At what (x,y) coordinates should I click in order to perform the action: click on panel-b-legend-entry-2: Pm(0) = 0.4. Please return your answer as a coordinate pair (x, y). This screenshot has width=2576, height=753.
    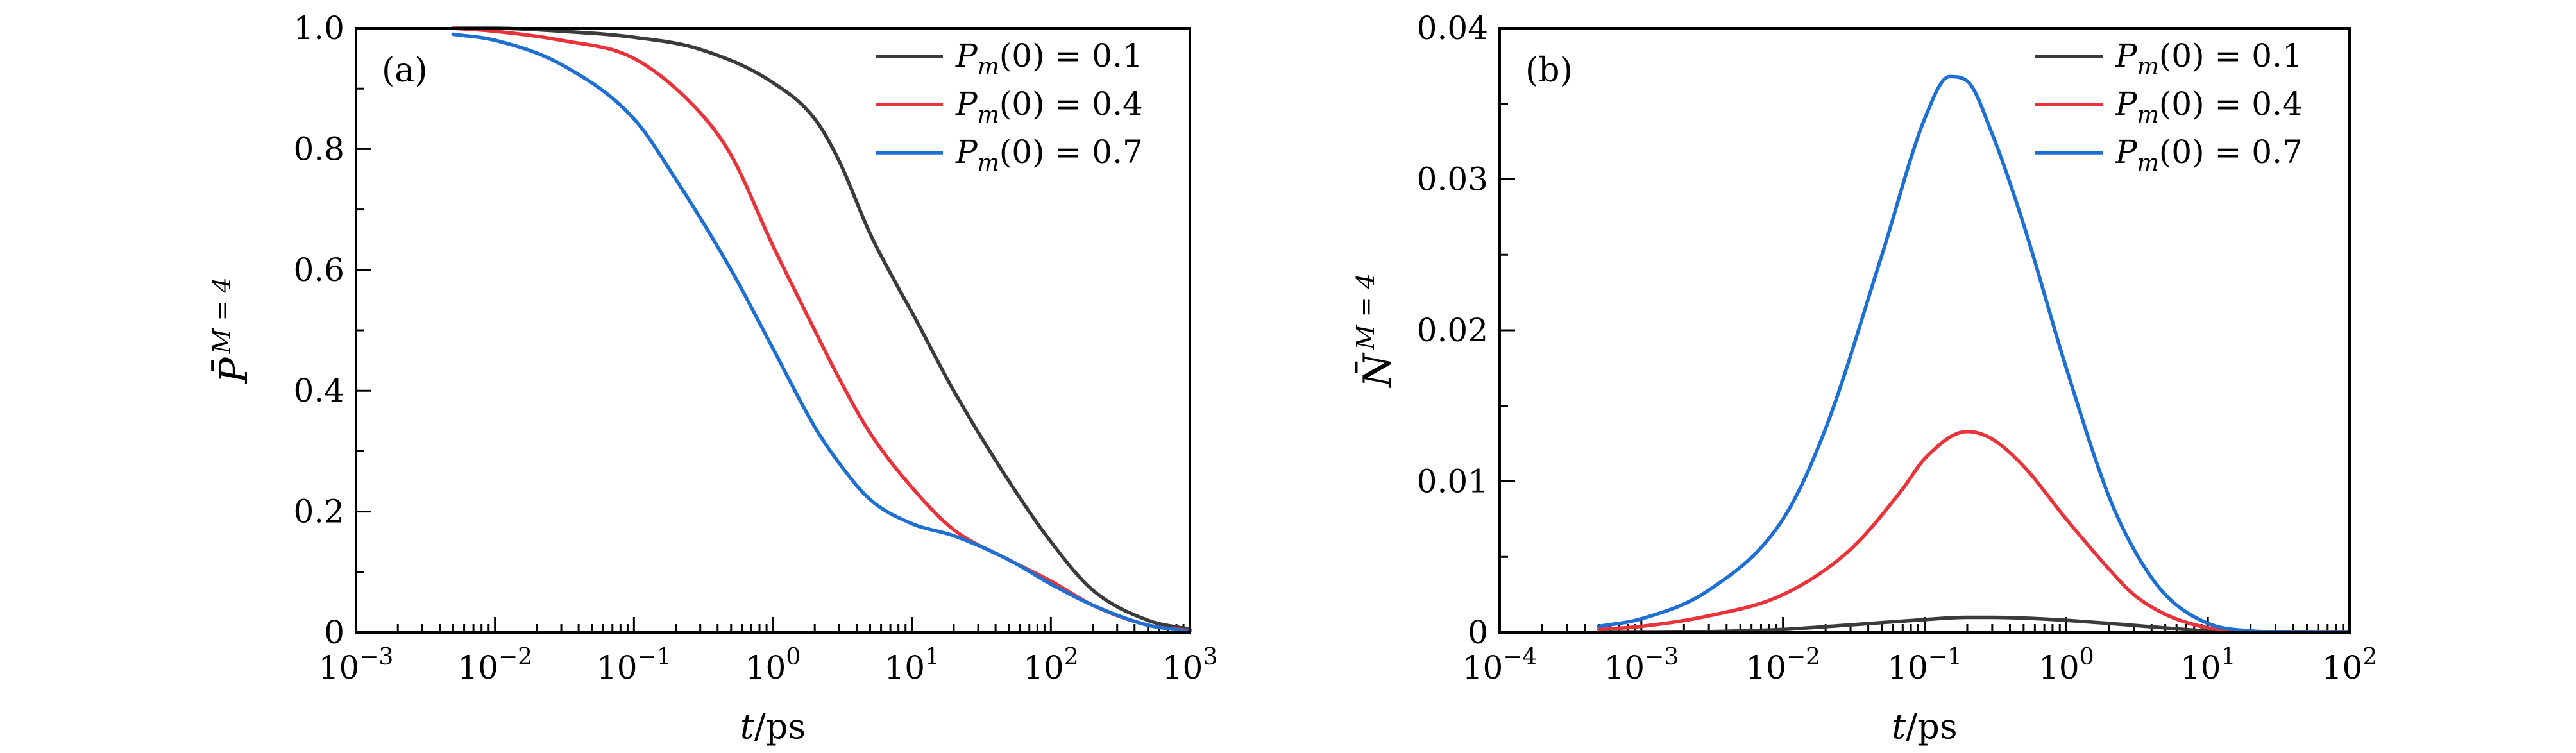
    Looking at the image, I should click on (2209, 106).